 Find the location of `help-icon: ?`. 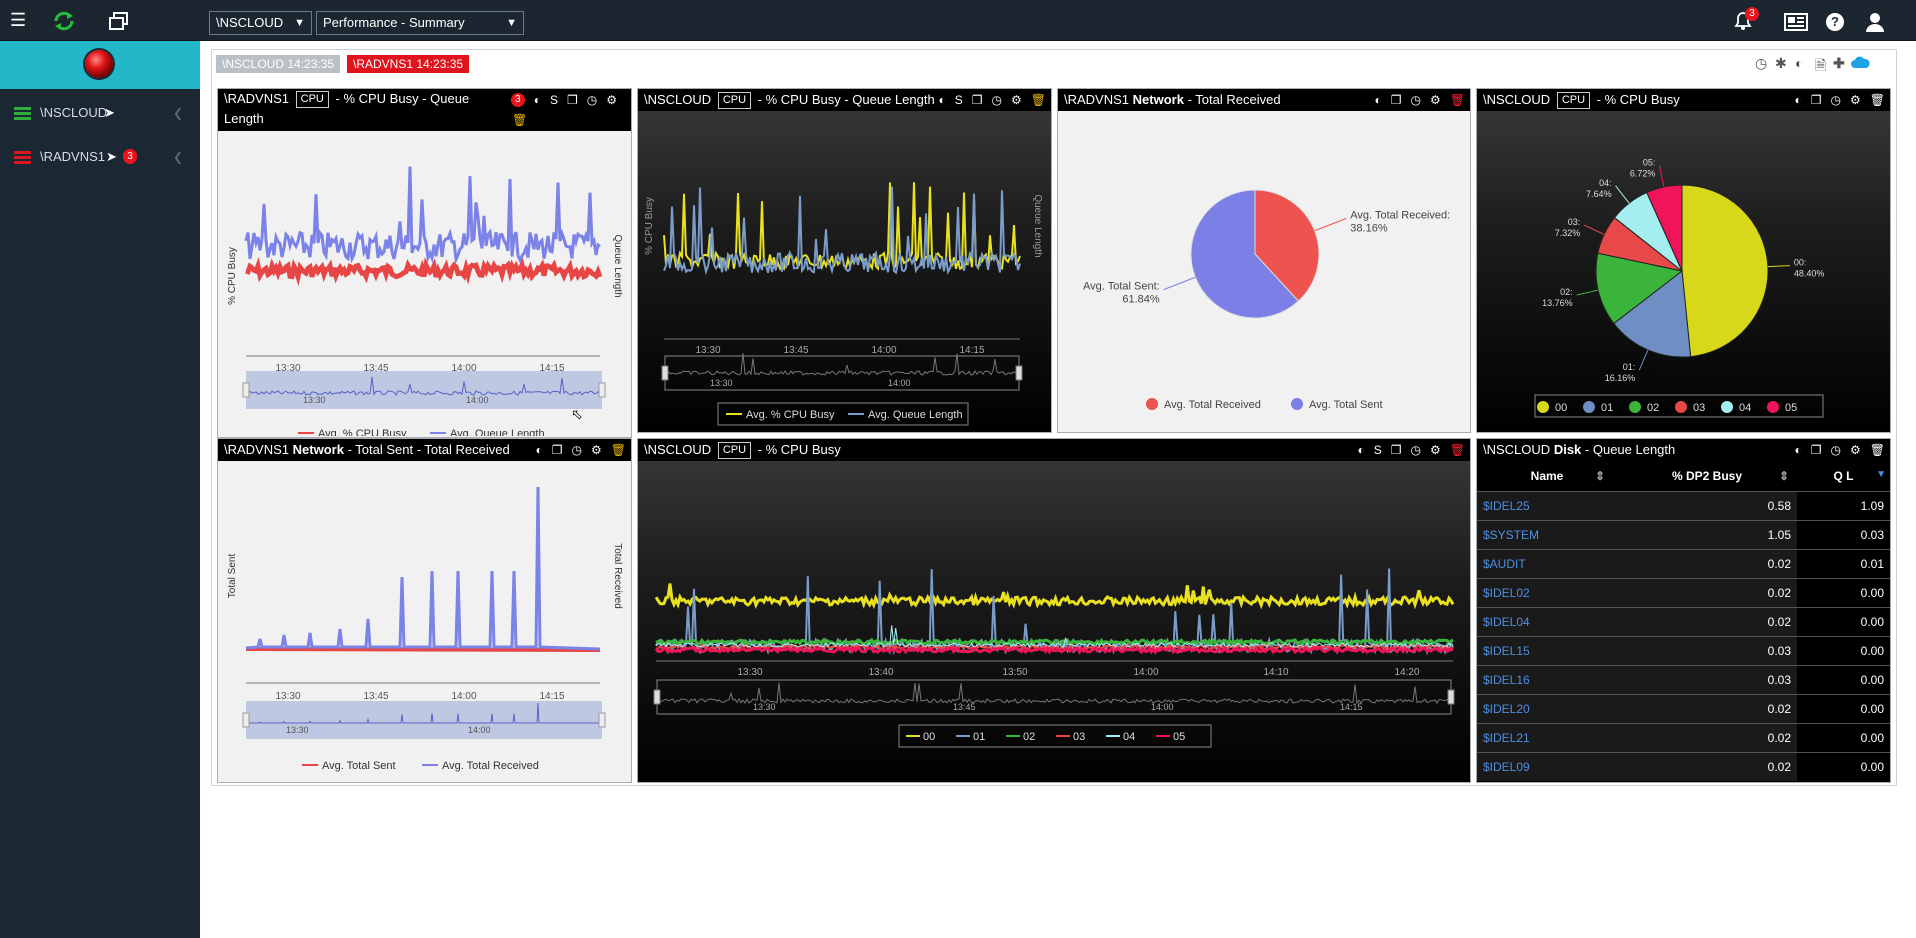

help-icon: ? is located at coordinates (1835, 22).